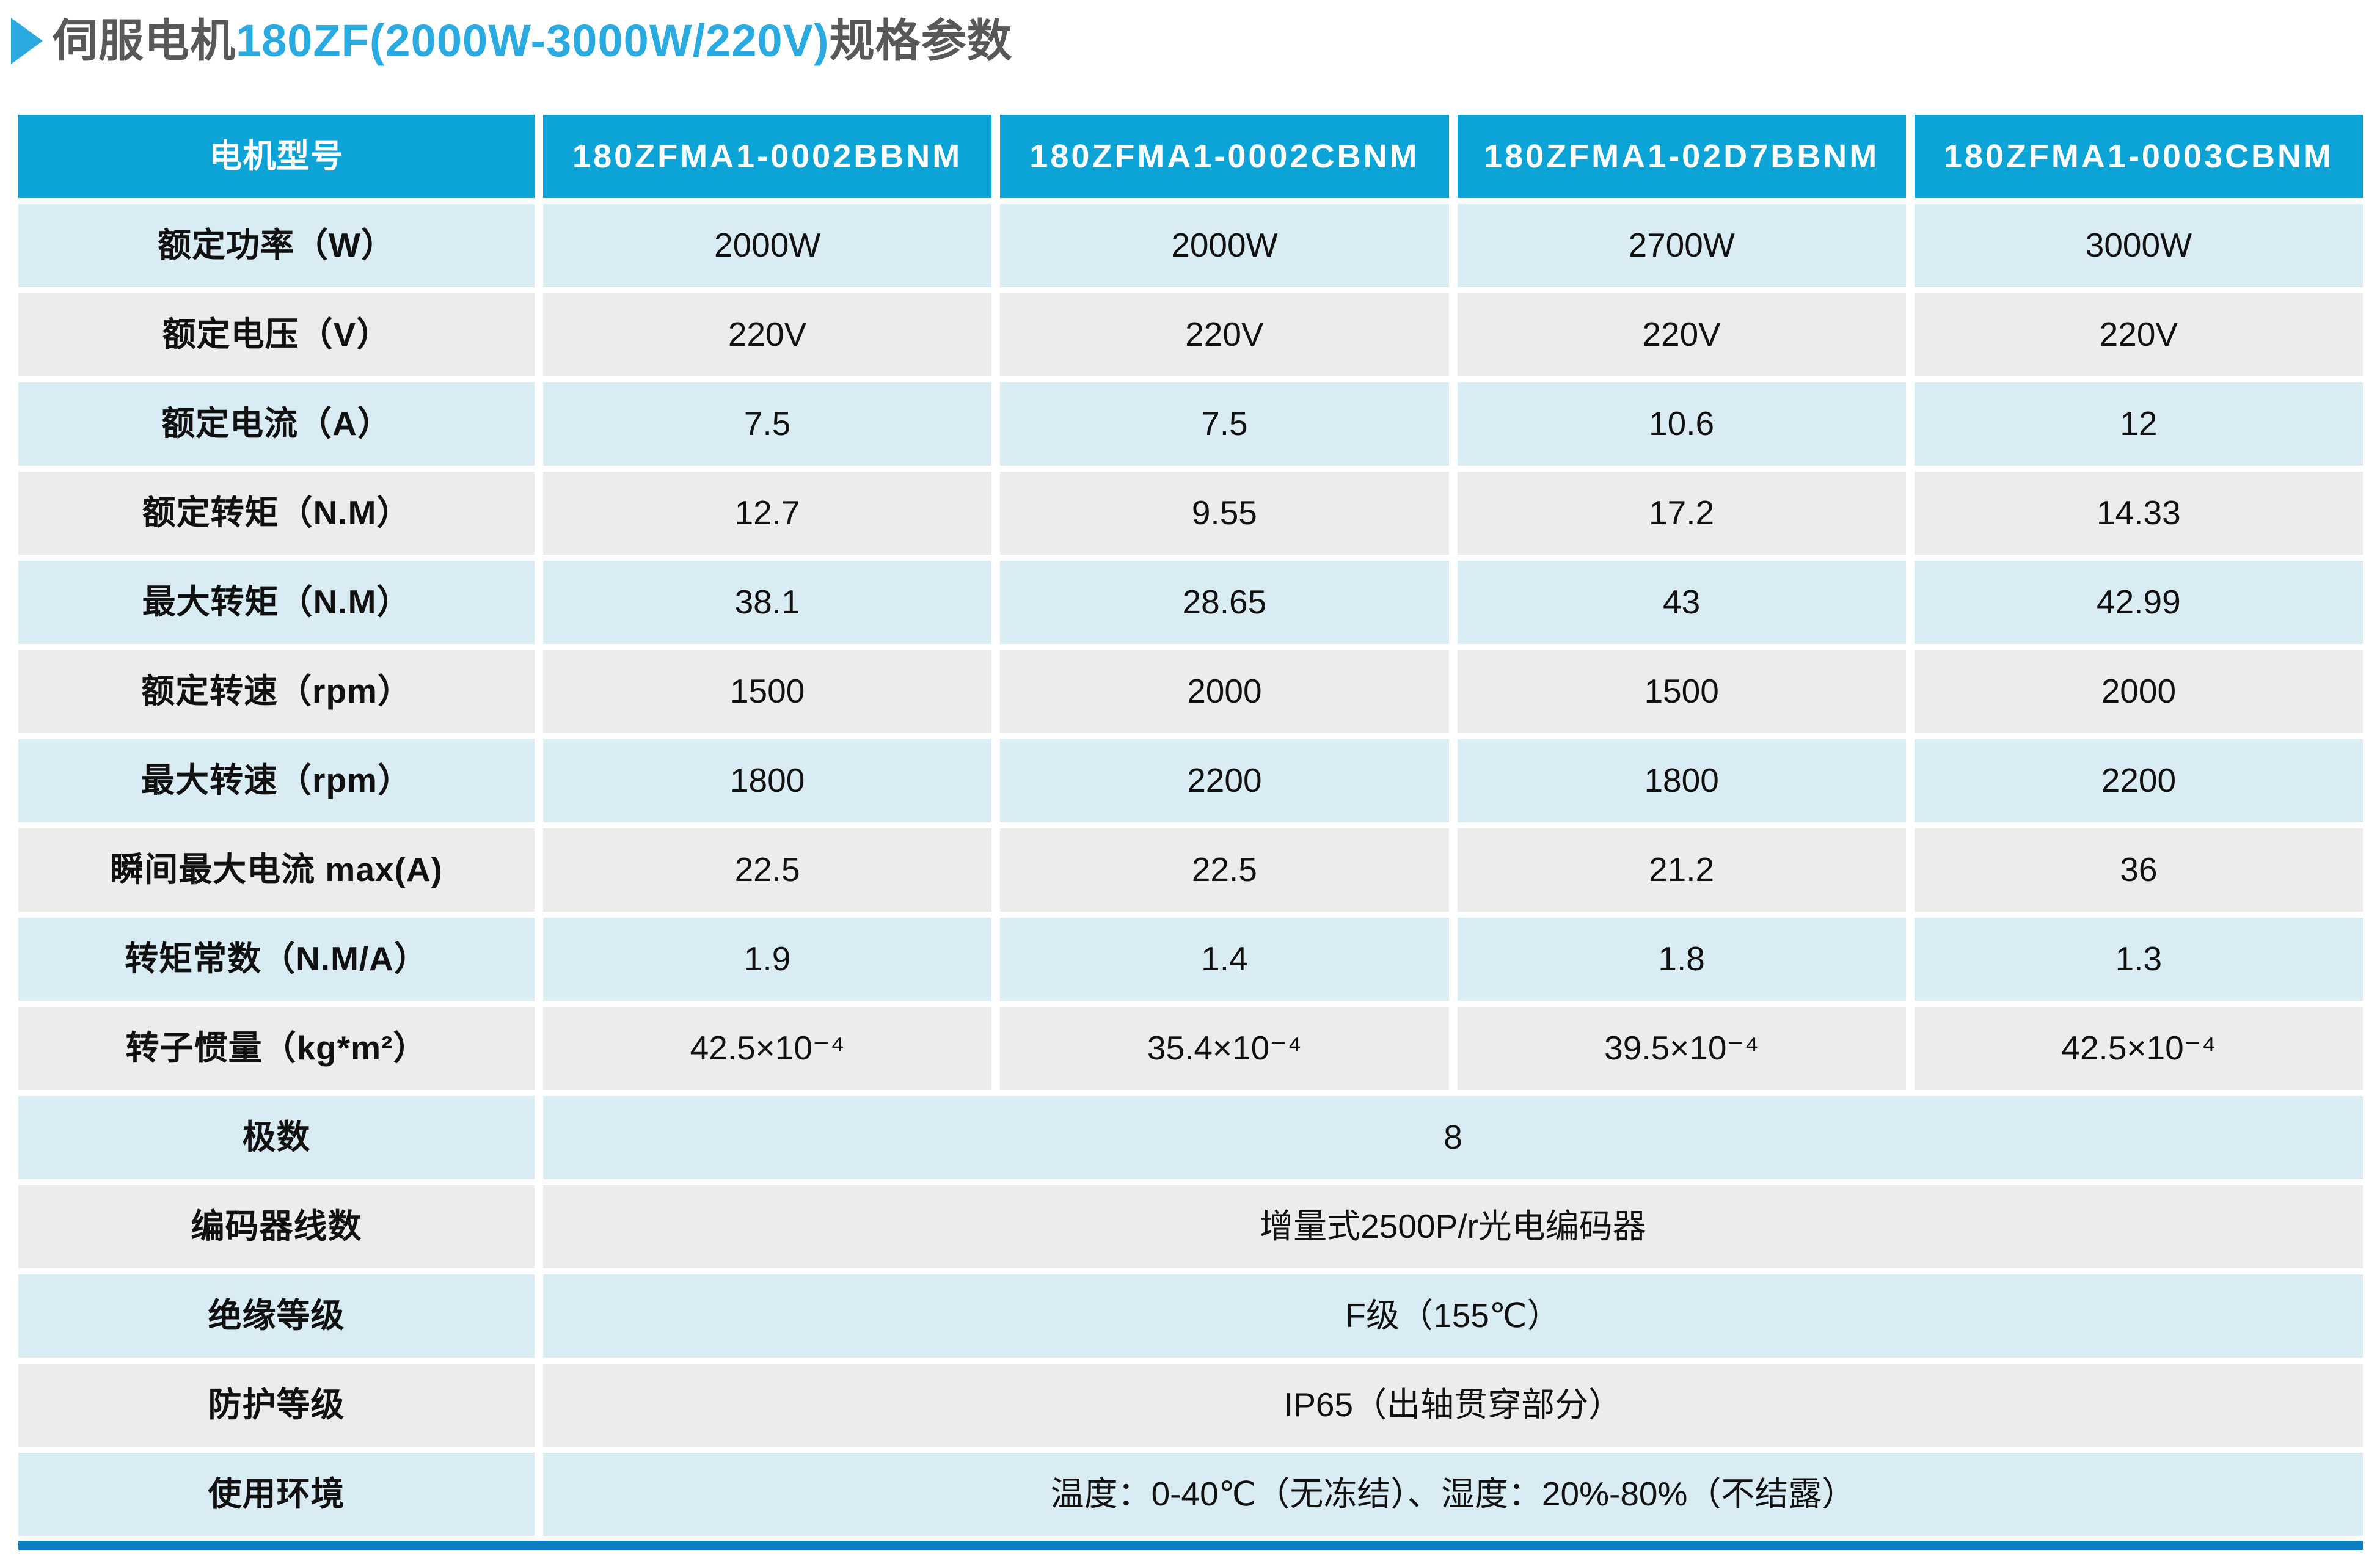 This screenshot has height=1561, width=2380. What do you see at coordinates (276, 960) in the screenshot?
I see `row-label-torque-constant: 转矩常数（N.M/A）` at bounding box center [276, 960].